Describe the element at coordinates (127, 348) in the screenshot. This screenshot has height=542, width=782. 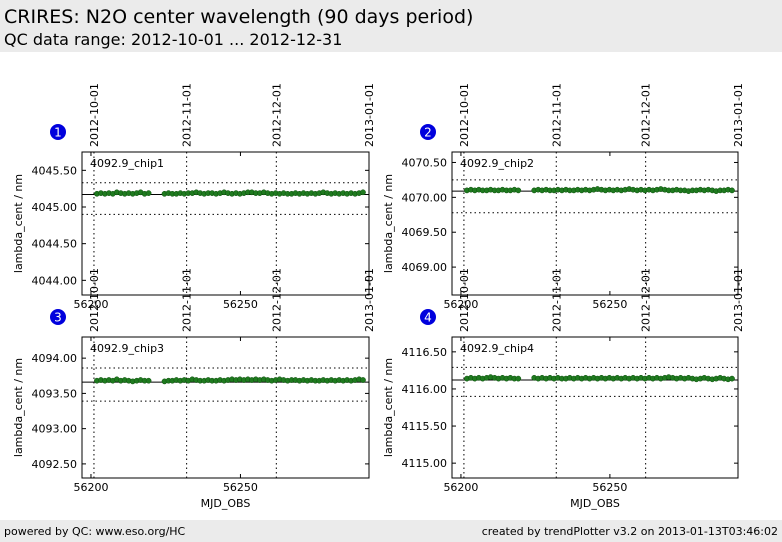
I see `series-label: 4092.9_chip3` at that location.